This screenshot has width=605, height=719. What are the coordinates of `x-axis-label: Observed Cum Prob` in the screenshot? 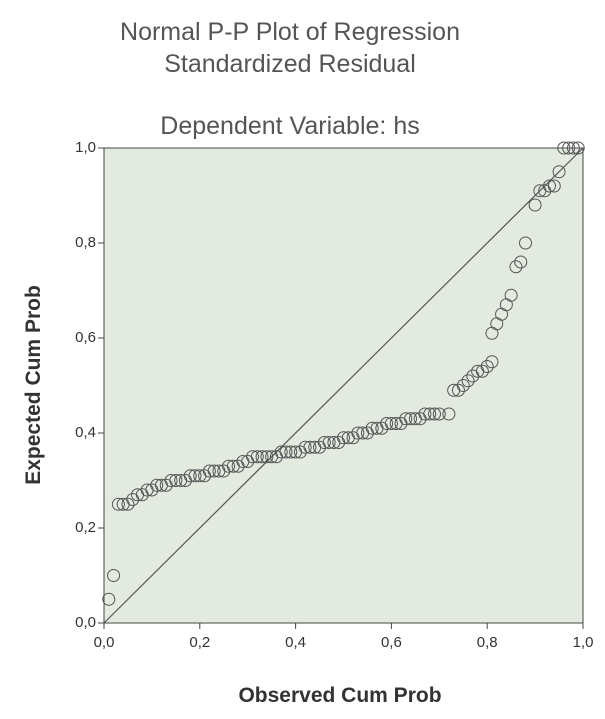 It's located at (339, 695).